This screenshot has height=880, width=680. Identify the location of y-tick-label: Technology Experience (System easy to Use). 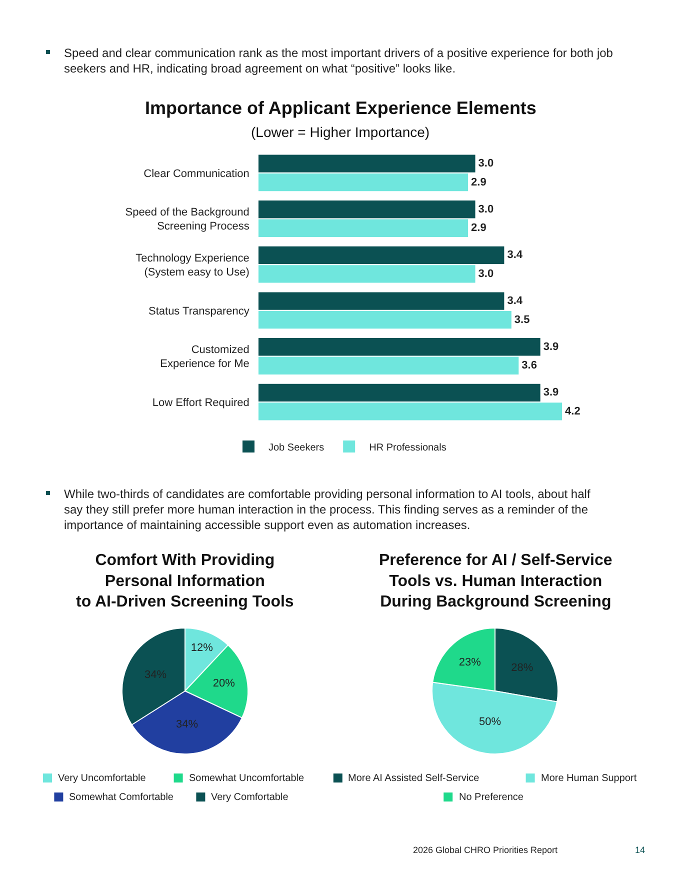
(193, 265).